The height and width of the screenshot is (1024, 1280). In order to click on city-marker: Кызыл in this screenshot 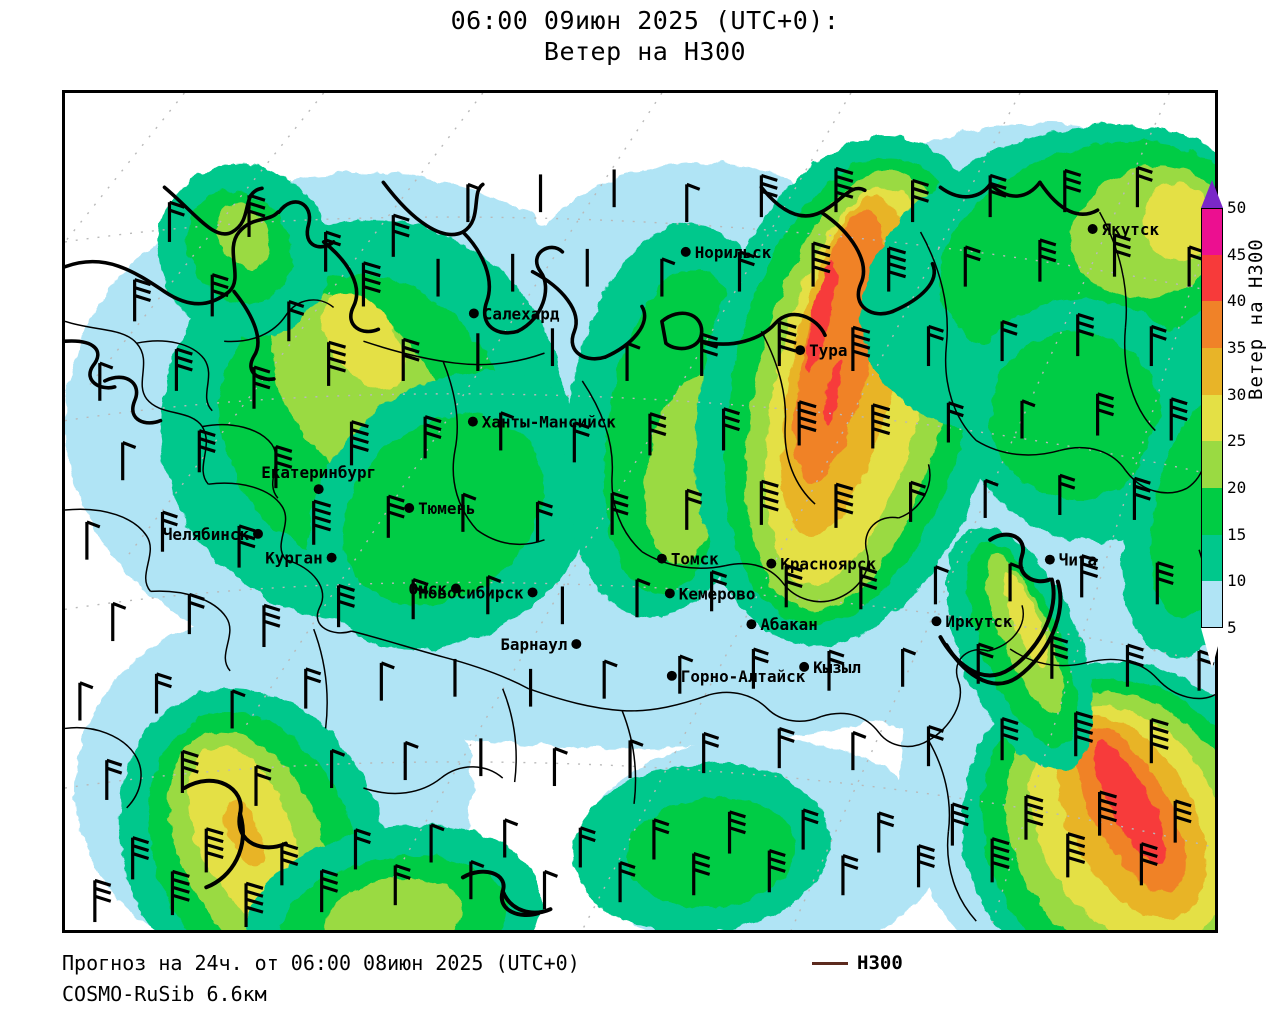, I will do `click(830, 667)`.